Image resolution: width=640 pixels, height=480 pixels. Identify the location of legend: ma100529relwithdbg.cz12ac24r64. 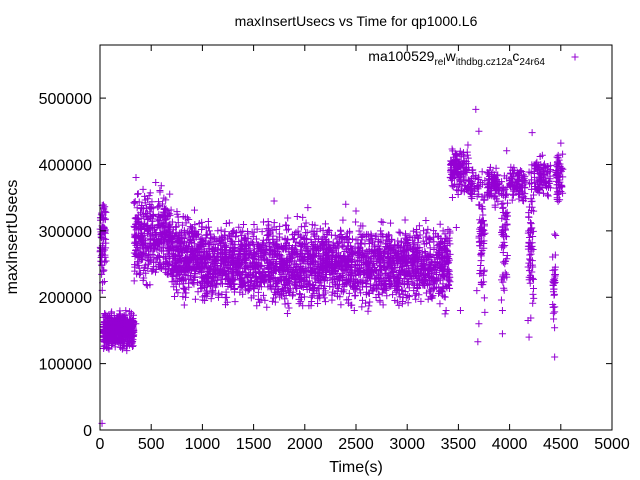
(473, 58).